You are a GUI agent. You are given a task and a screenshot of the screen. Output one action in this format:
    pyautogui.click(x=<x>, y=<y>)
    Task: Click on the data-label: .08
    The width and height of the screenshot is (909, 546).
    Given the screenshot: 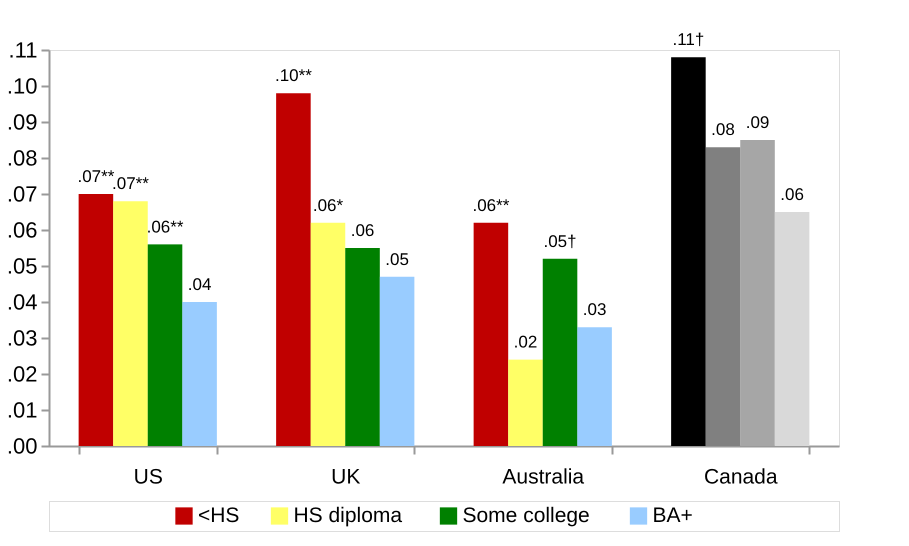 What is the action you would take?
    pyautogui.click(x=723, y=130)
    